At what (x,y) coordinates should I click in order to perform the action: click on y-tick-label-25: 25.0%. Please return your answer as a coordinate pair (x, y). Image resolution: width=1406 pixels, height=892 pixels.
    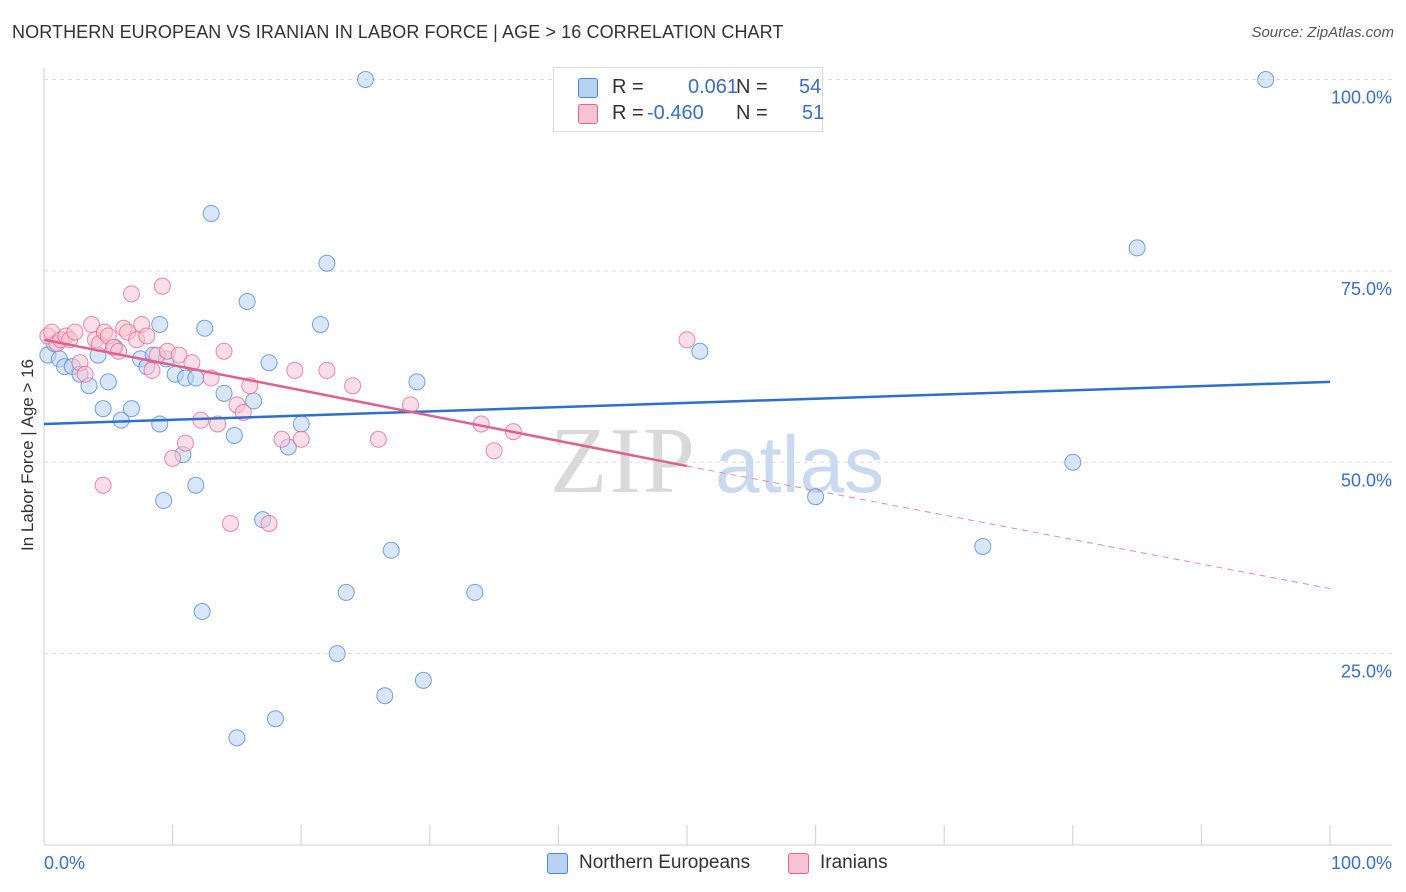
    Looking at the image, I should click on (1366, 672).